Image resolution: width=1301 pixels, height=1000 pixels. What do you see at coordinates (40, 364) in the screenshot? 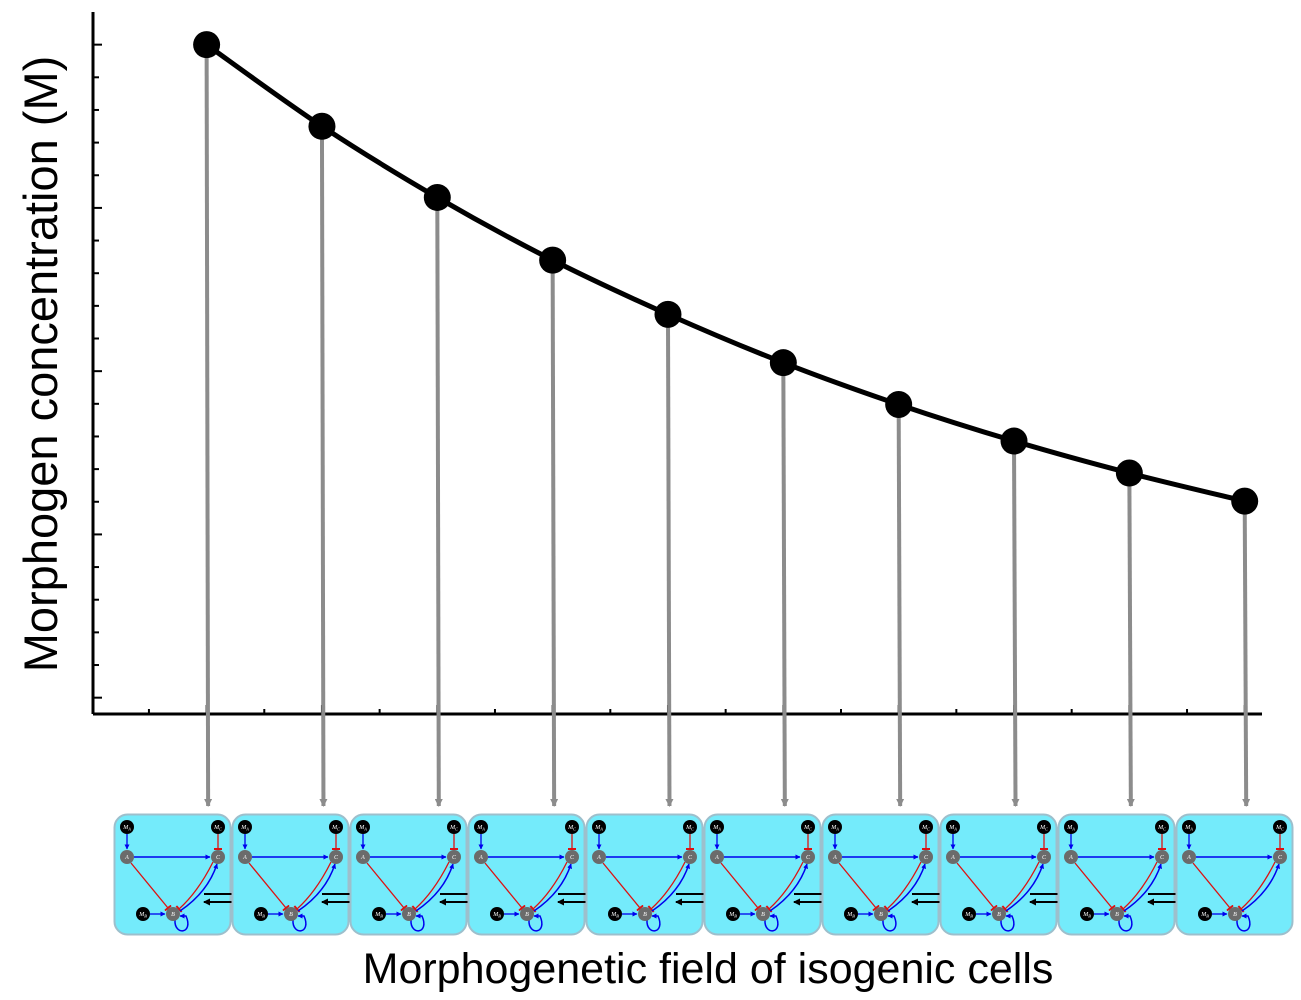
I see `y-axis-label: Morphogen concentration (M)` at bounding box center [40, 364].